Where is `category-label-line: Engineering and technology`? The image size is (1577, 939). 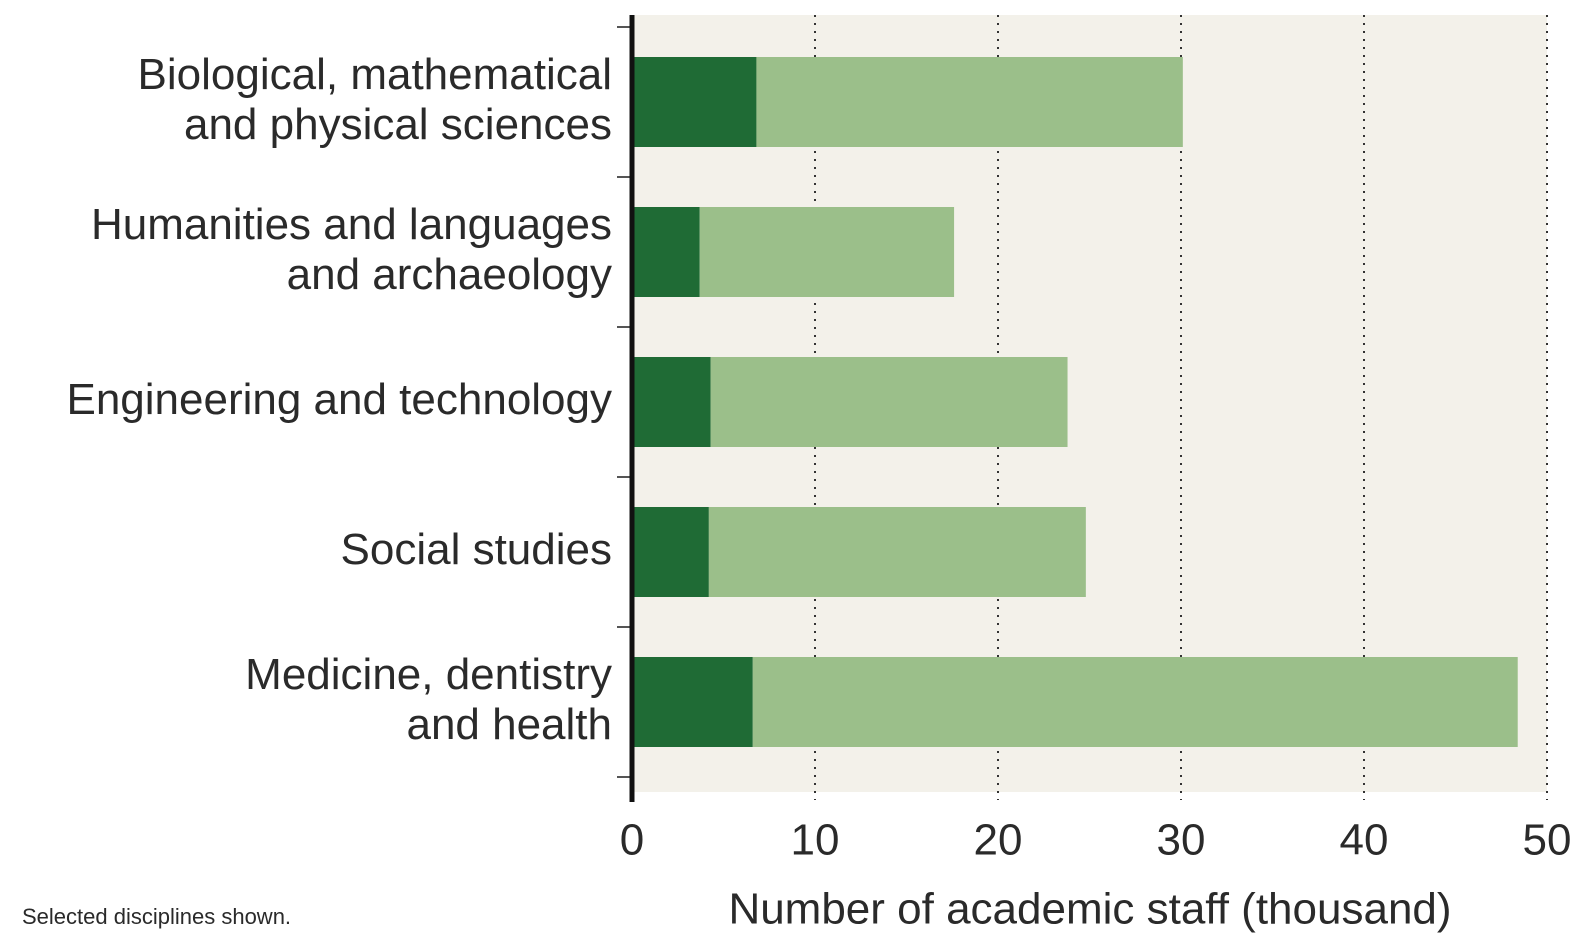
category-label-line: Engineering and technology is located at coordinates (339, 399).